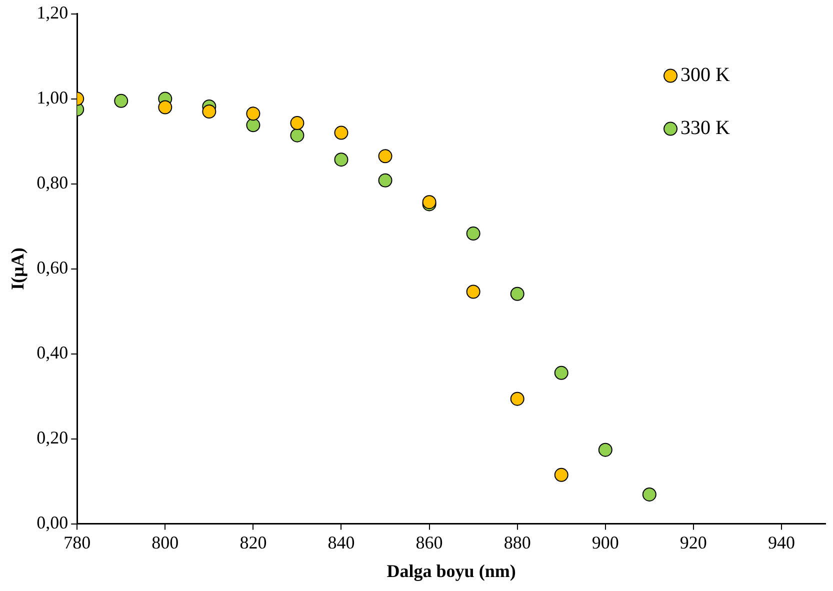  What do you see at coordinates (52, 98) in the screenshot?
I see `y-tick-label: 1,00` at bounding box center [52, 98].